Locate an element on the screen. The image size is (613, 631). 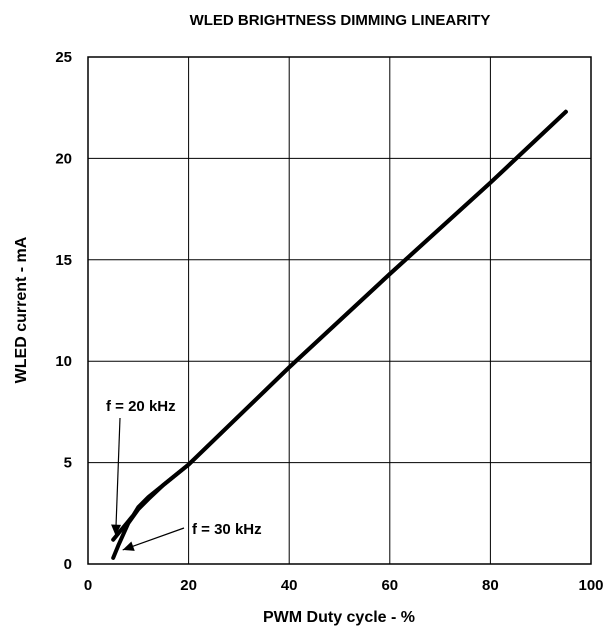
annotation-arrow-30khz-head is located at coordinates (128, 546).